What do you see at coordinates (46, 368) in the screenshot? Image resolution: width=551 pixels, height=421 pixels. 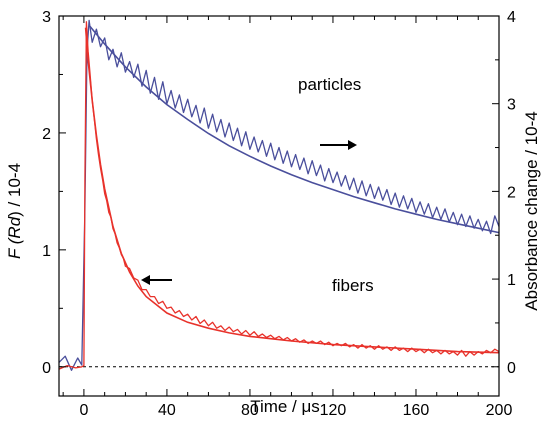 I see `y-left-tick-label: 0` at bounding box center [46, 368].